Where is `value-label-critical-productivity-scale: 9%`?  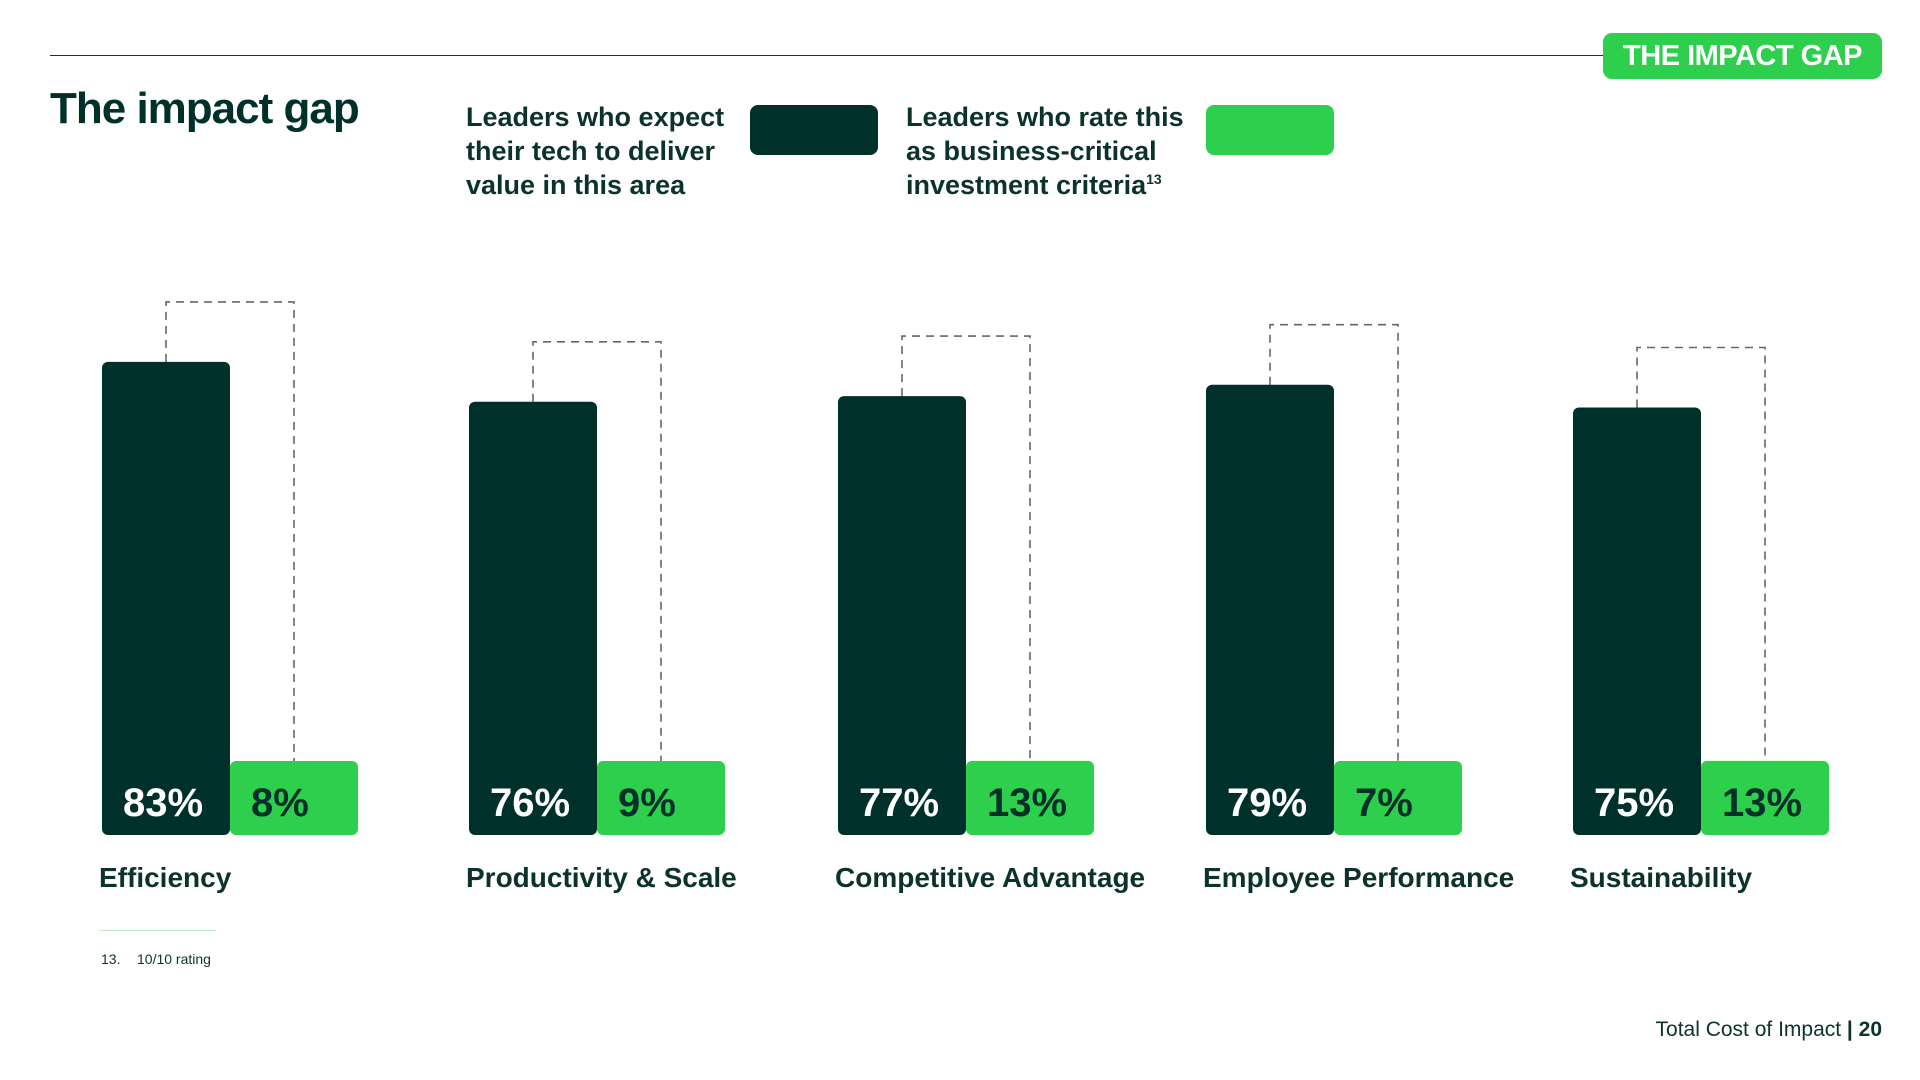 value-label-critical-productivity-scale: 9% is located at coordinates (647, 803).